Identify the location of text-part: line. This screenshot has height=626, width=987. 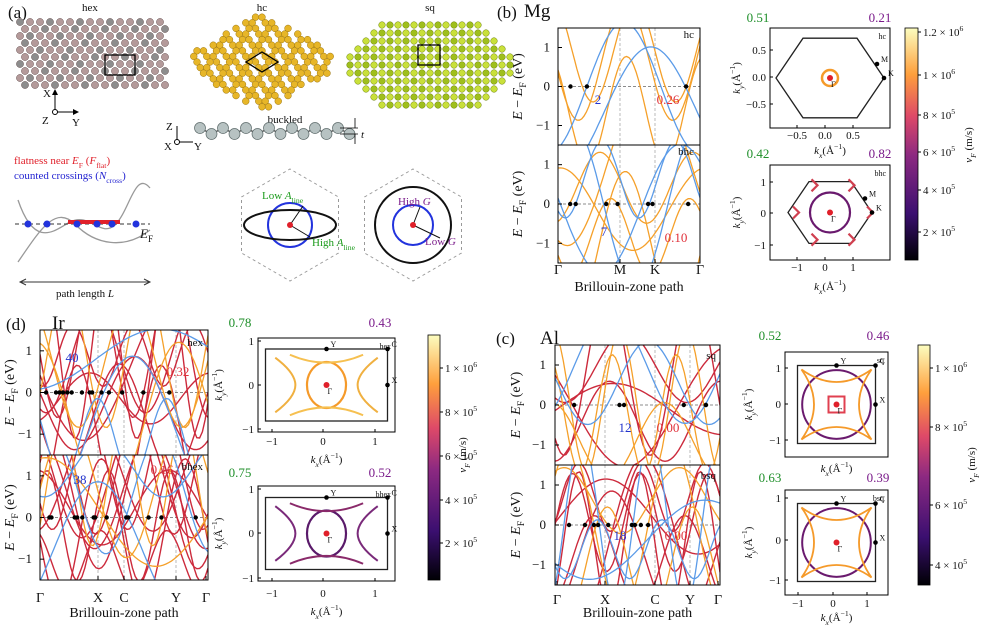
(298, 200).